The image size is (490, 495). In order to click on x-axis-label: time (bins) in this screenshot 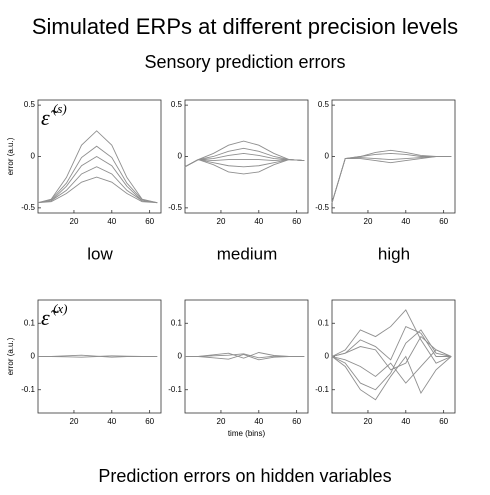, I will do `click(247, 433)`.